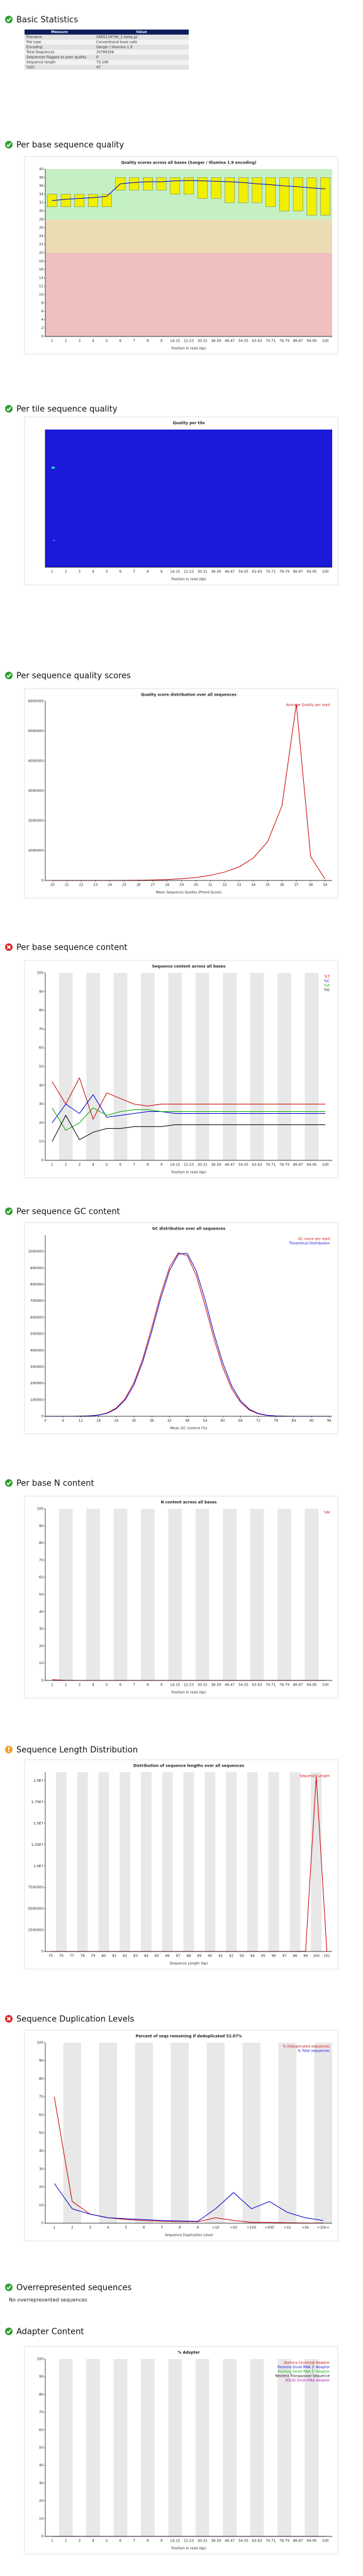  I want to click on x-axis-label: Sequence Length (bp), so click(189, 1964).